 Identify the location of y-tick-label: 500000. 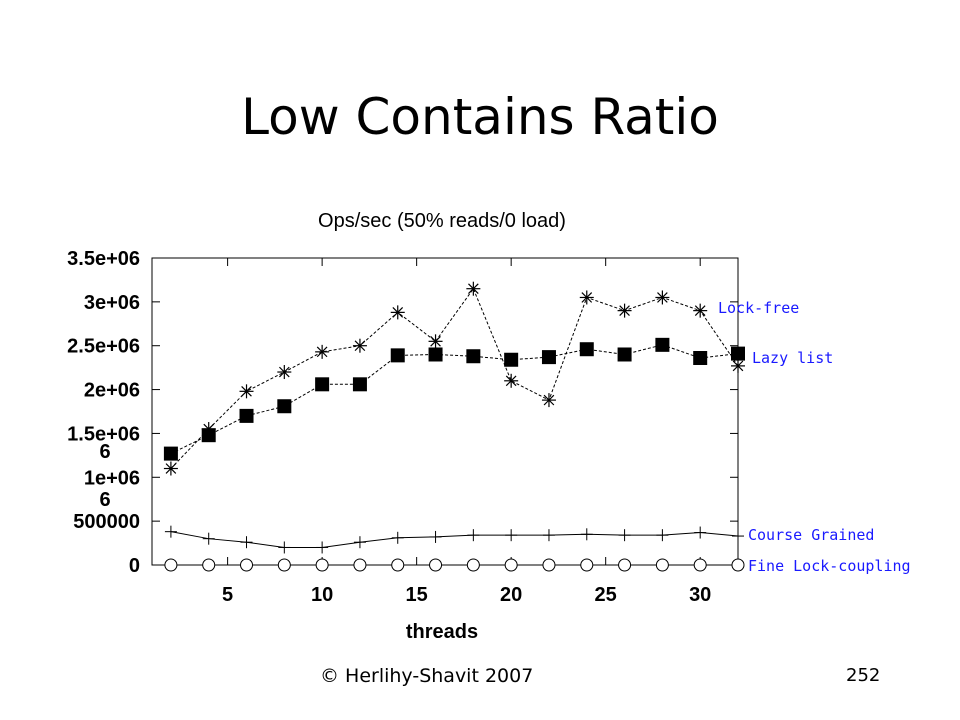
(106, 522).